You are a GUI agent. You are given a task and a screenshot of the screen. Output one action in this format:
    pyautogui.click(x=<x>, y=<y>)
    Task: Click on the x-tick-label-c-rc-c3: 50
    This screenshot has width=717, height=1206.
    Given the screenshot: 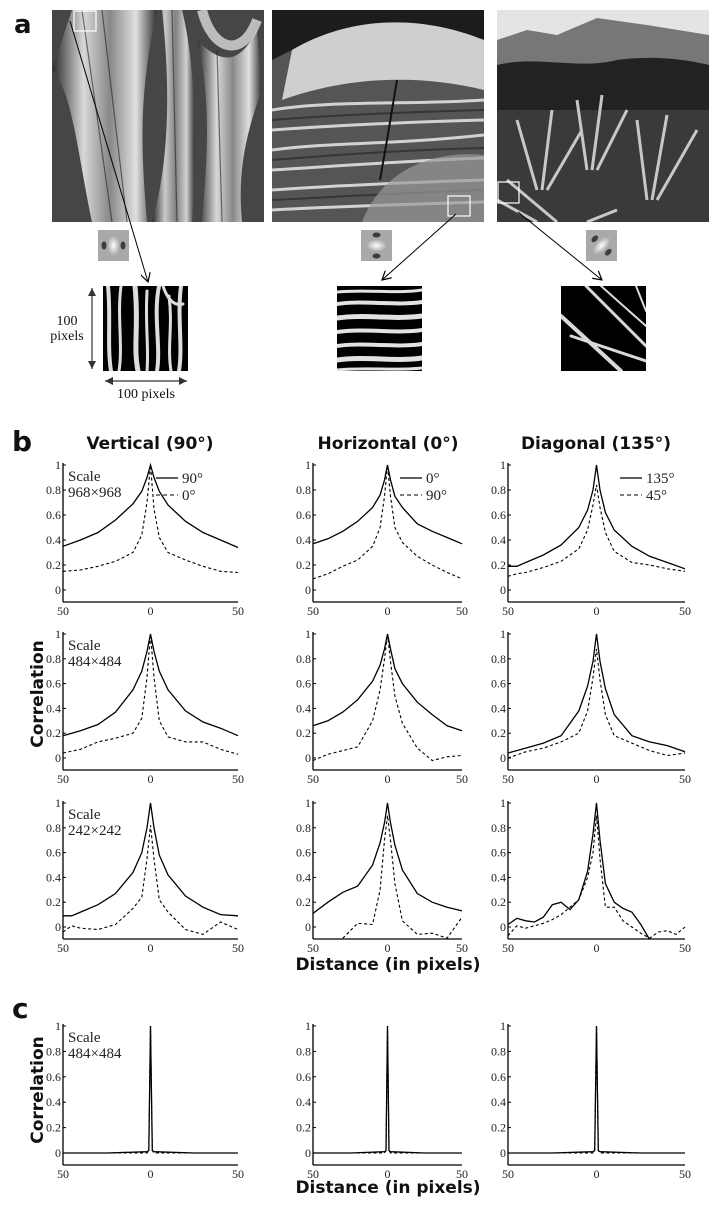 What is the action you would take?
    pyautogui.click(x=685, y=1174)
    